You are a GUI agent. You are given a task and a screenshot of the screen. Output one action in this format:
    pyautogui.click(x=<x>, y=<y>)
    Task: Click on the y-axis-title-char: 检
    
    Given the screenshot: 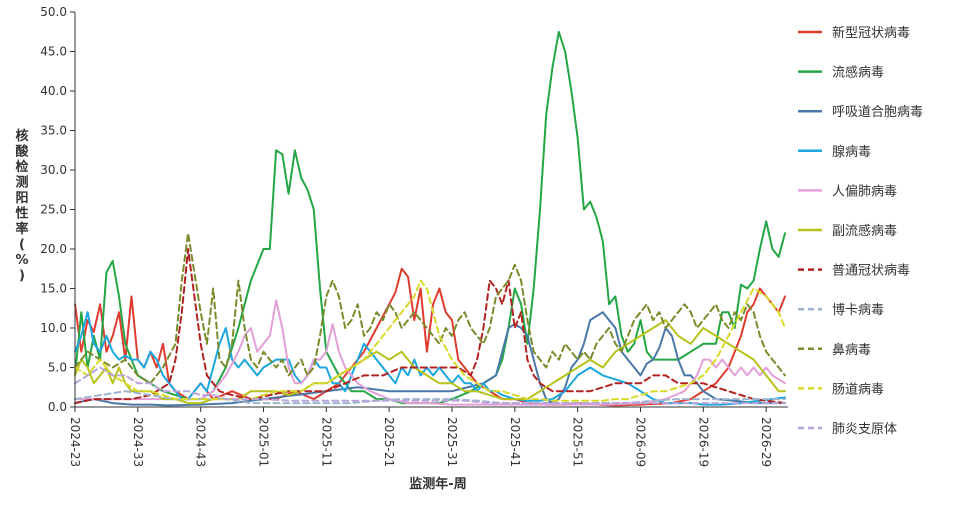 What is the action you would take?
    pyautogui.click(x=21, y=167)
    